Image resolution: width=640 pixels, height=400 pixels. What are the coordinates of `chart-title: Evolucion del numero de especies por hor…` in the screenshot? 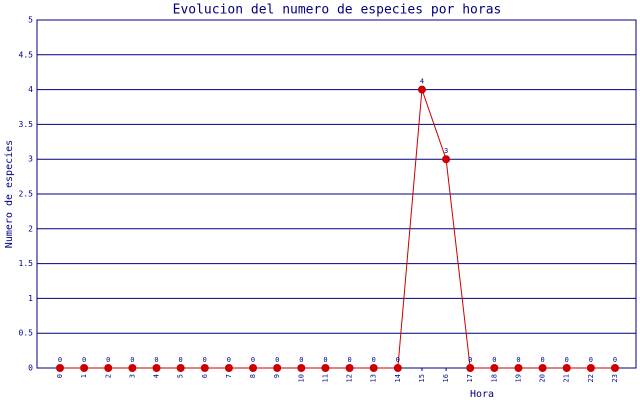 It's located at (337, 10).